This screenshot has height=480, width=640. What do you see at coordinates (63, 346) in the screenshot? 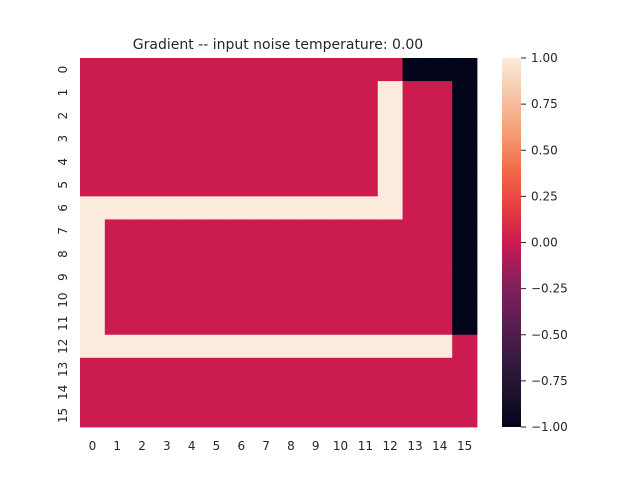
I see `y-tick-label: 12` at bounding box center [63, 346].